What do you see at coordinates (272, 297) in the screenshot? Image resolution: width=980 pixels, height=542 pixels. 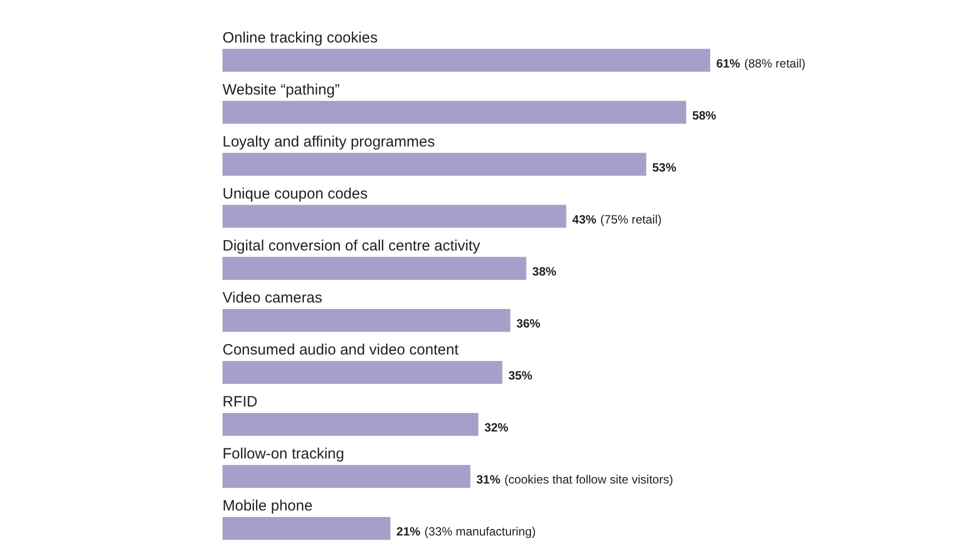 I see `y-tick-label: Video cameras` at bounding box center [272, 297].